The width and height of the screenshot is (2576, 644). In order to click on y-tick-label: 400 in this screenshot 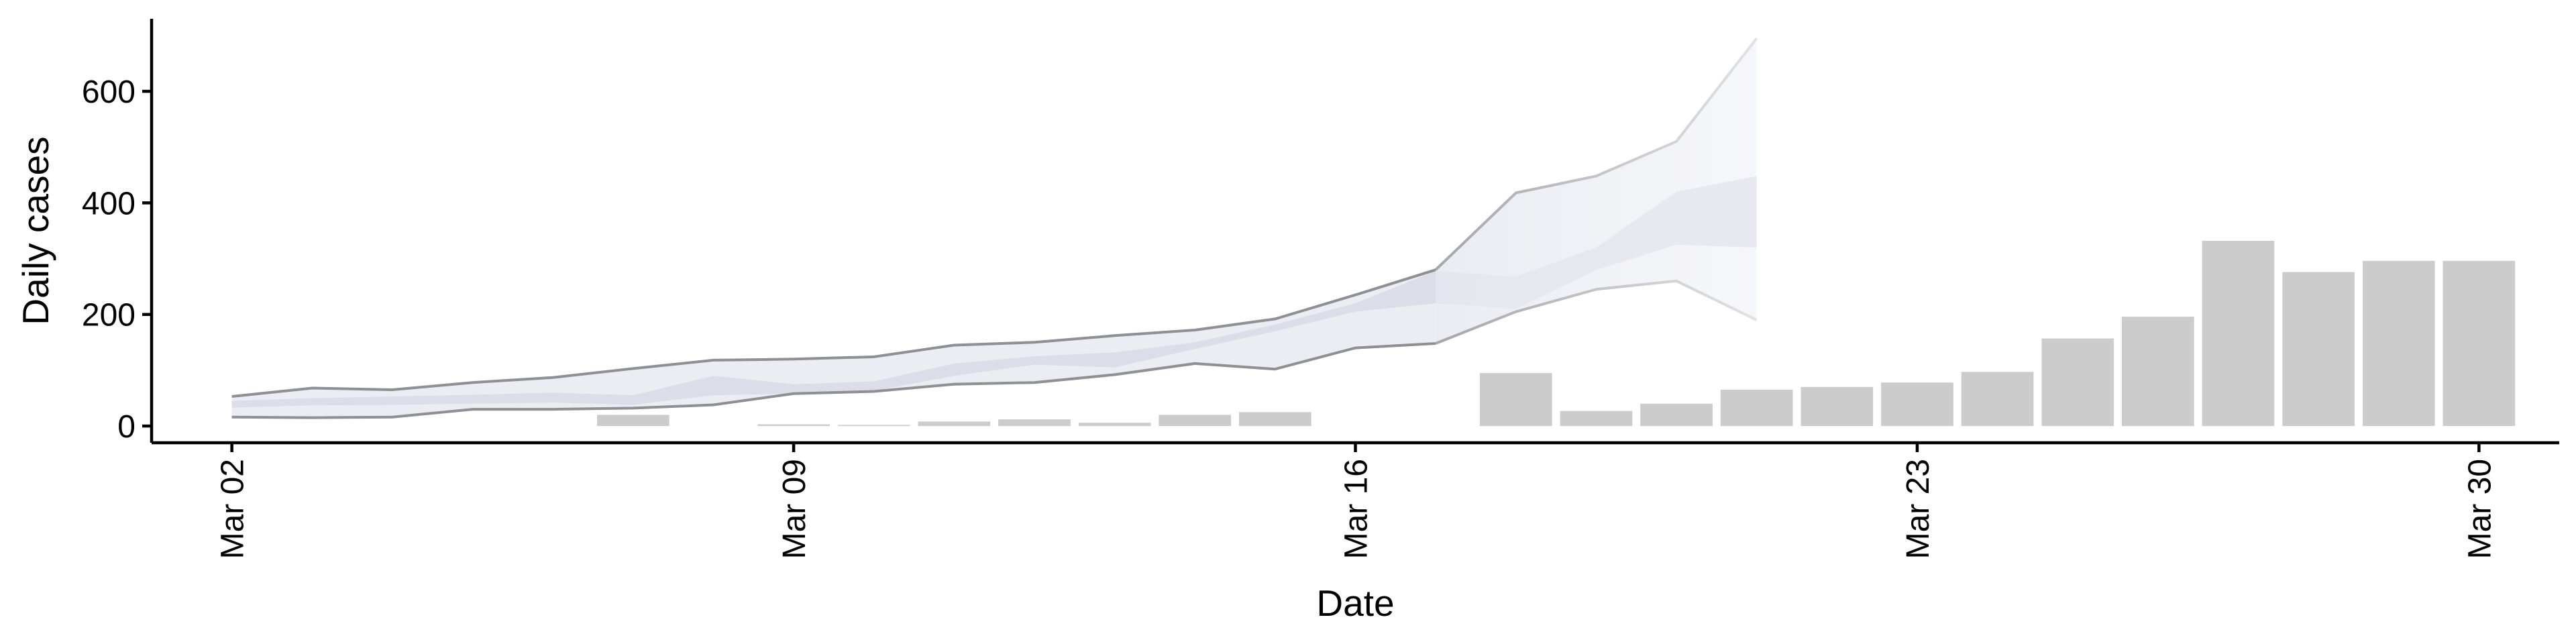, I will do `click(109, 203)`.